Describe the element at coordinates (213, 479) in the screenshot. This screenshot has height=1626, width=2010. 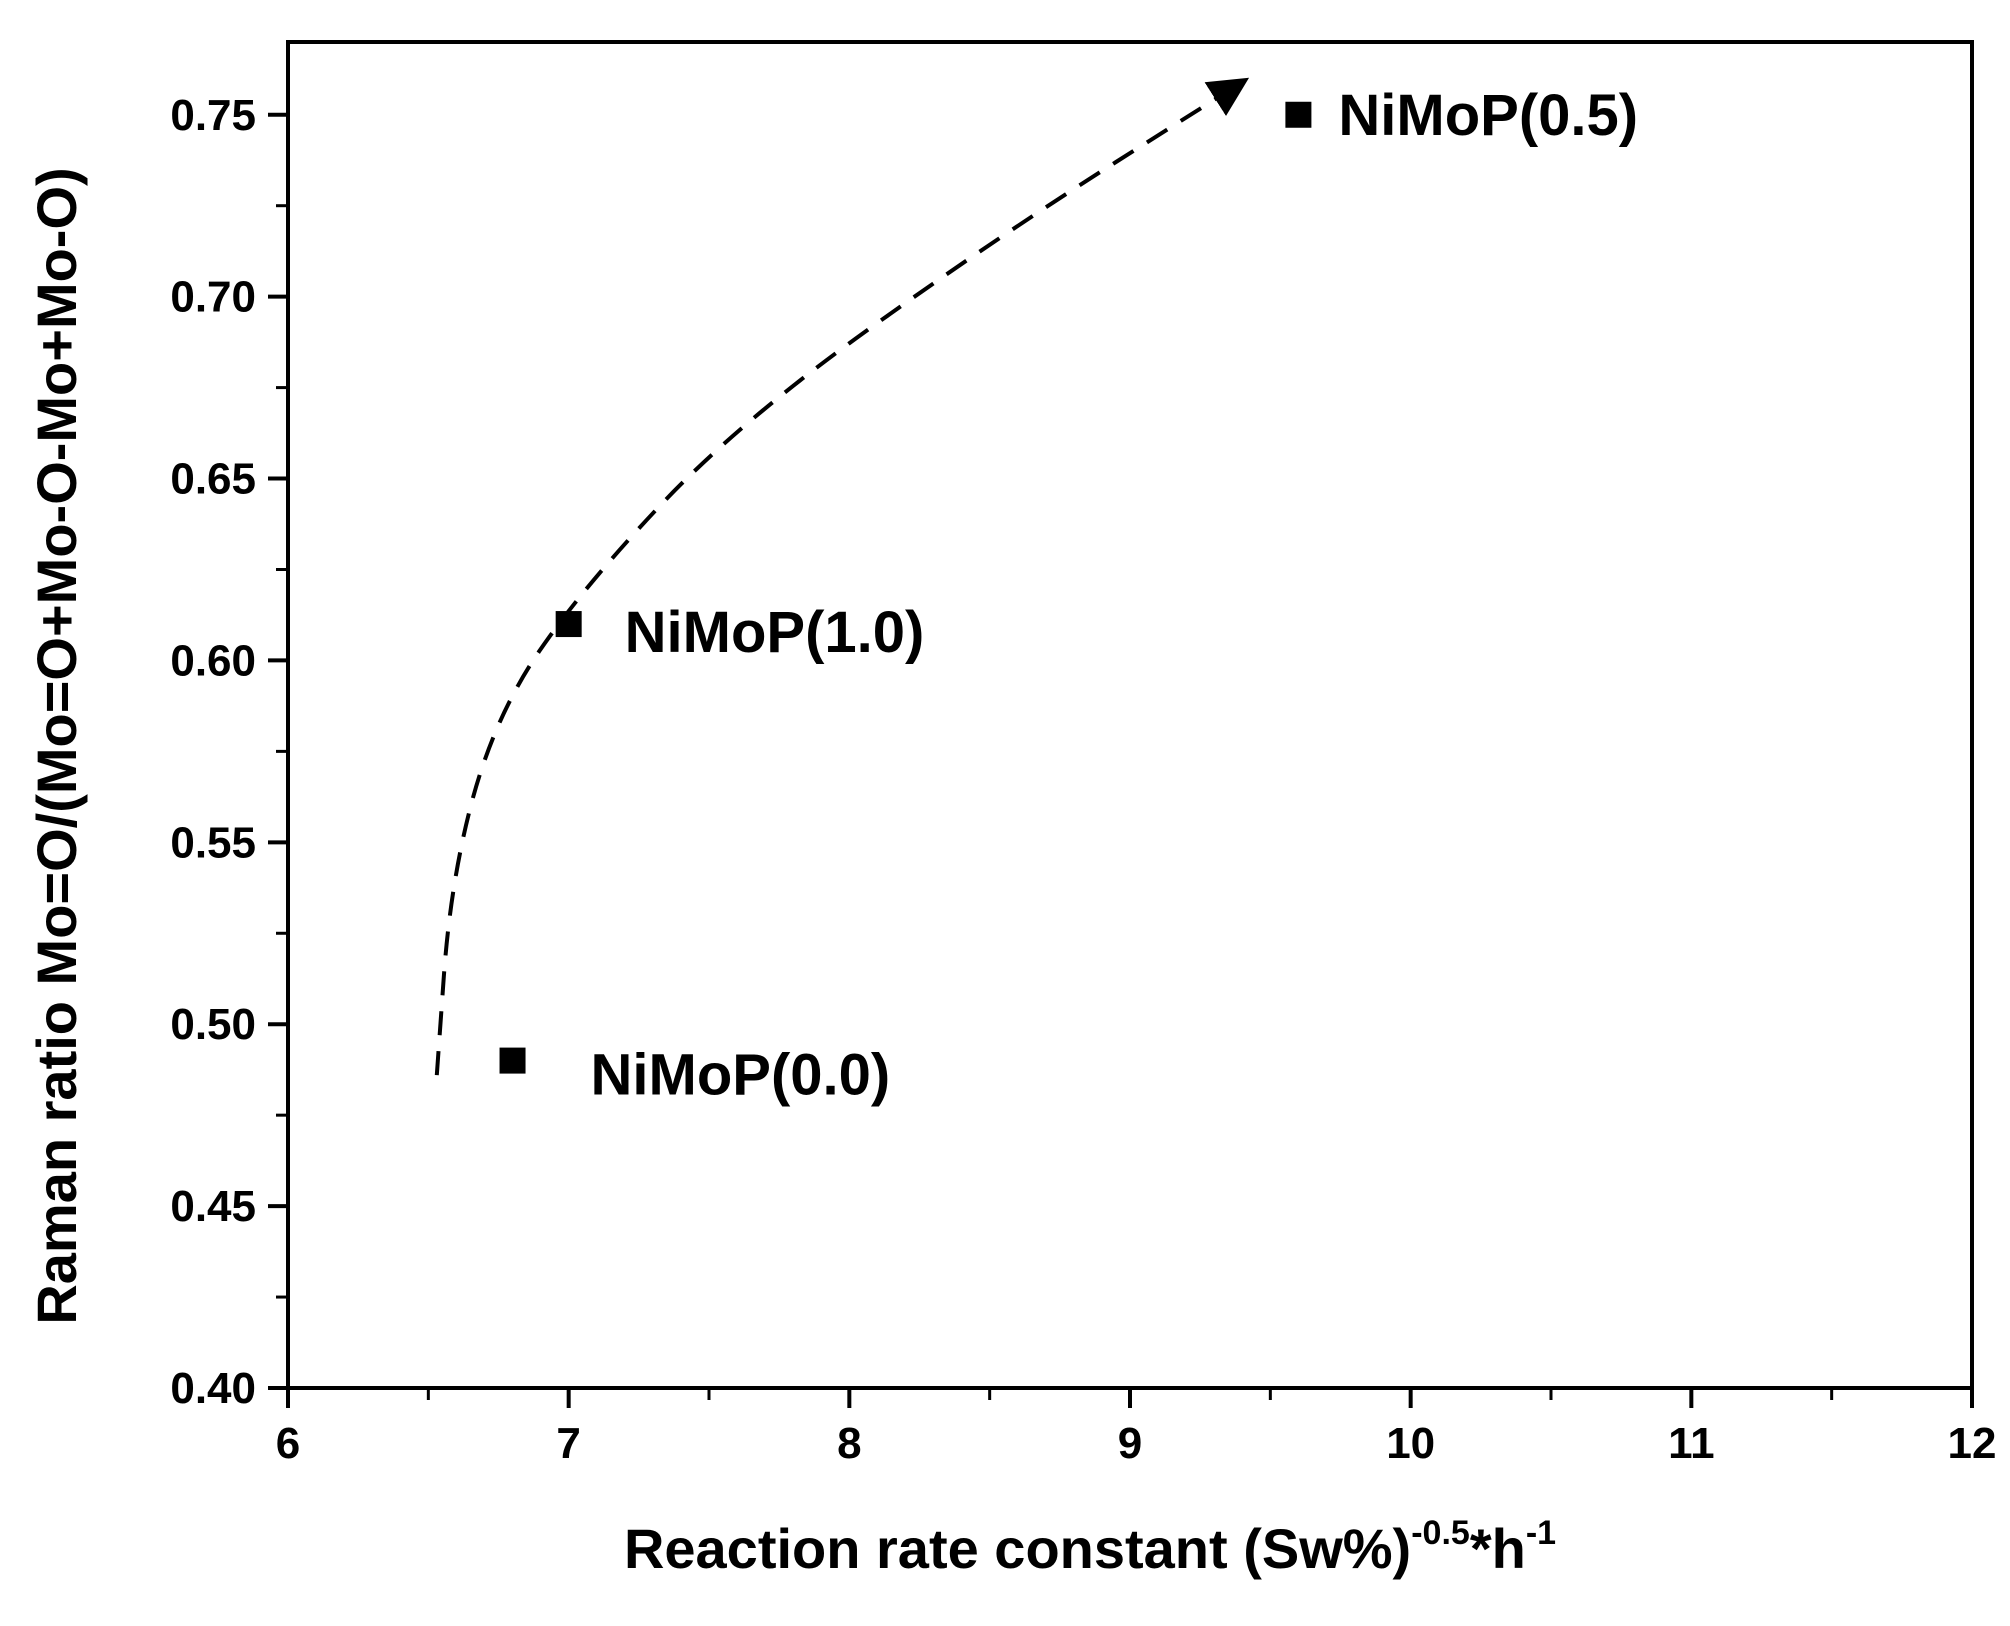
I see `y-tick-label: 0.65` at that location.